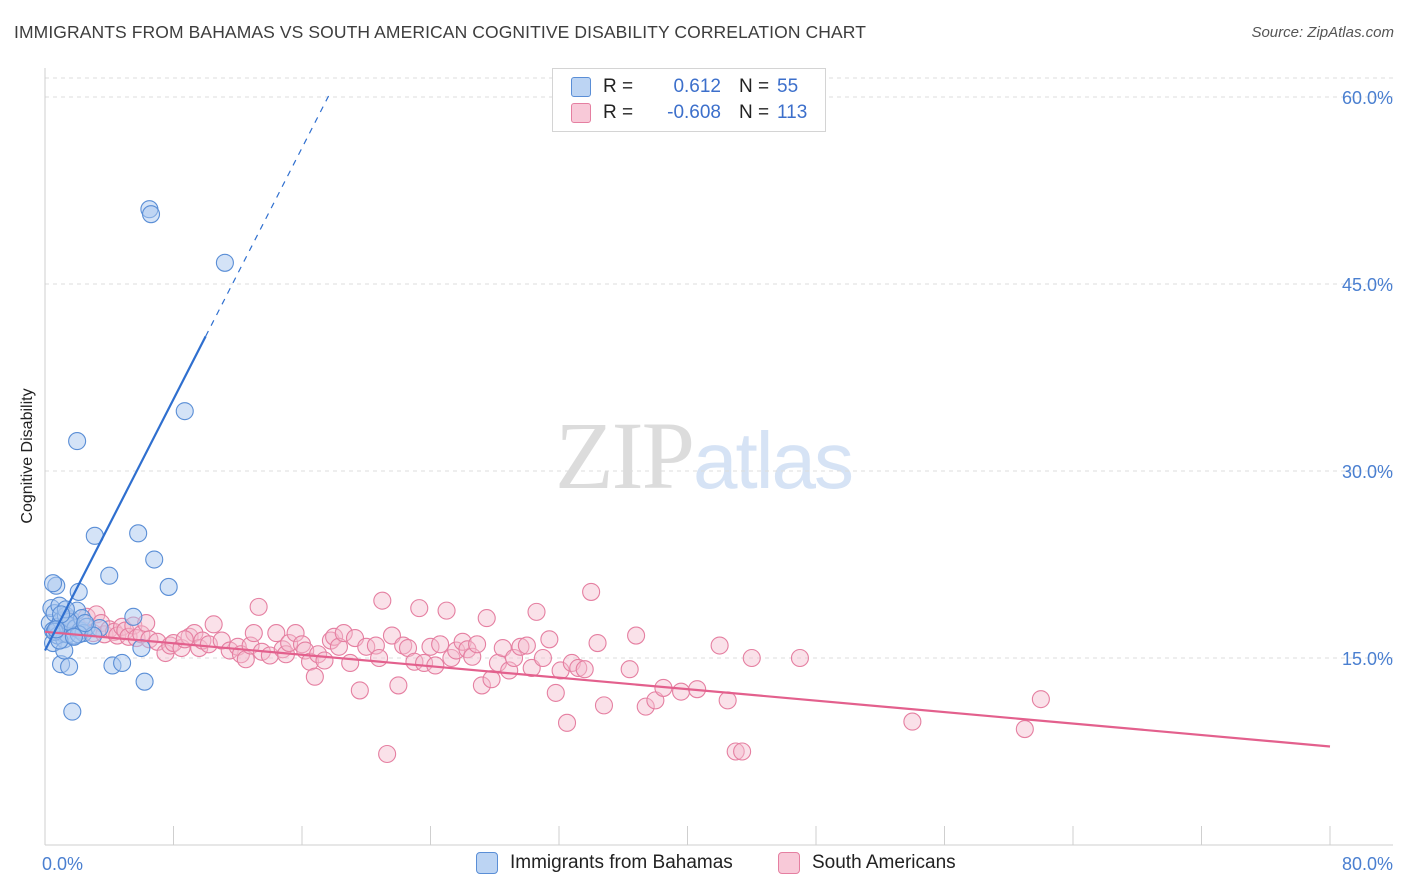  I want to click on legend-n-value: 113, so click(792, 112).